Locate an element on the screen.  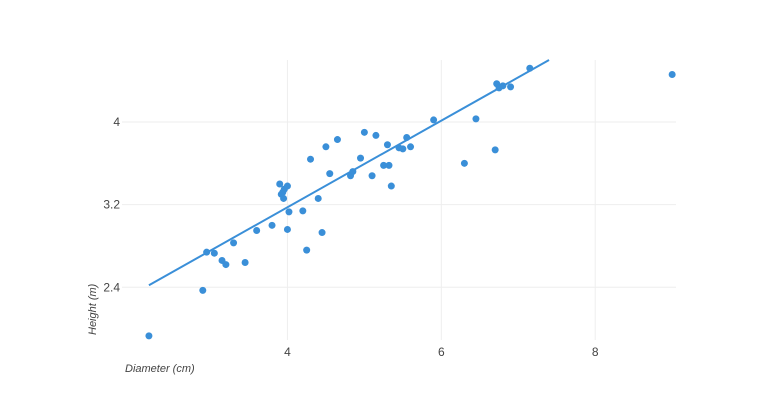
x-tick-label: 8 is located at coordinates (595, 352).